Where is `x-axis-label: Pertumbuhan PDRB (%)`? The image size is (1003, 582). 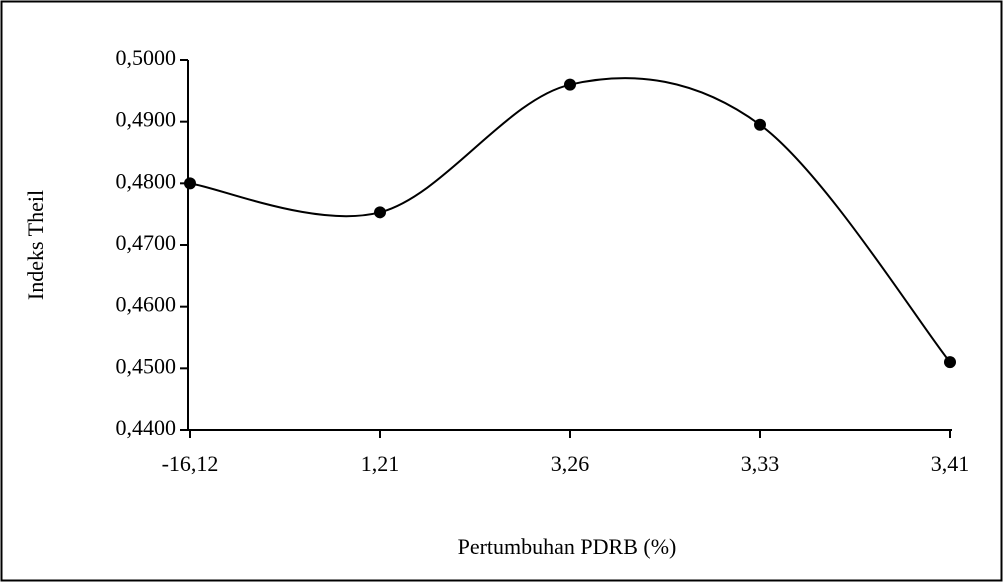
x-axis-label: Pertumbuhan PDRB (%) is located at coordinates (567, 546).